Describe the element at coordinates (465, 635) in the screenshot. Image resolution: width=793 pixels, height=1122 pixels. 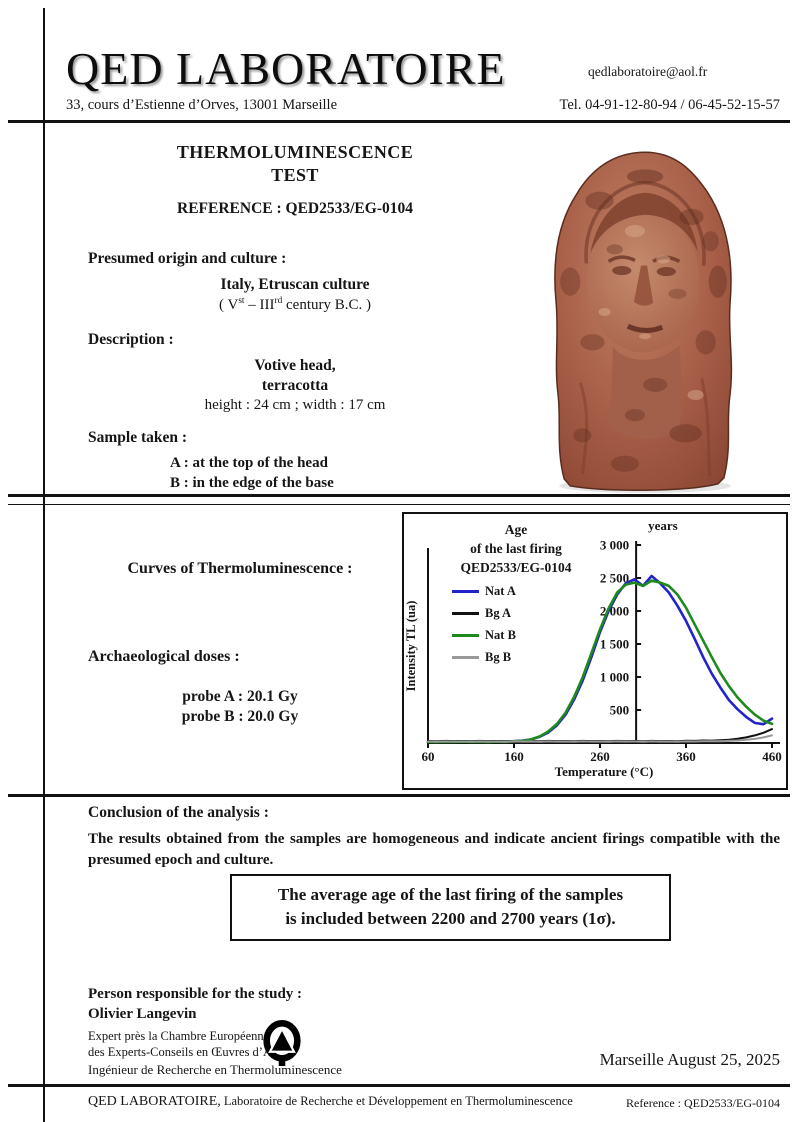
I see `nat-b-line-swatch` at that location.